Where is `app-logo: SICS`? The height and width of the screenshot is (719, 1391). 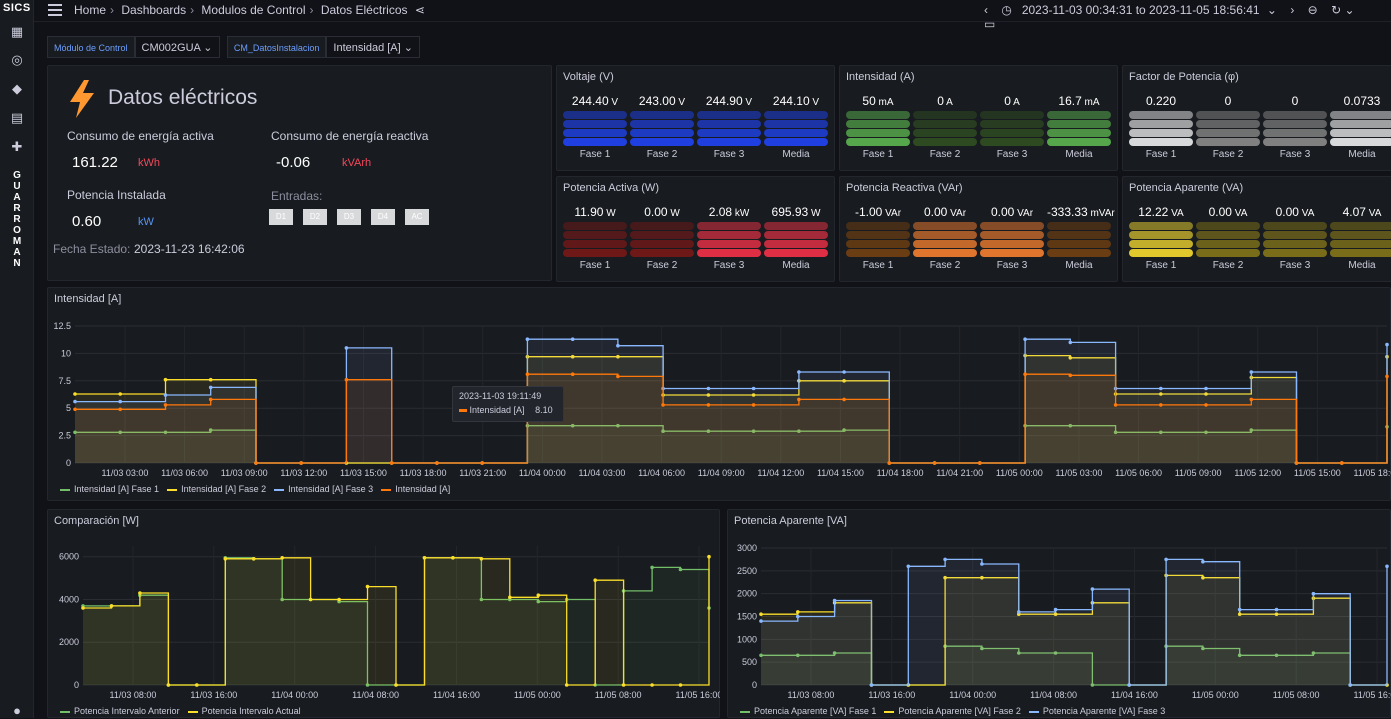
app-logo: SICS is located at coordinates (17, 8).